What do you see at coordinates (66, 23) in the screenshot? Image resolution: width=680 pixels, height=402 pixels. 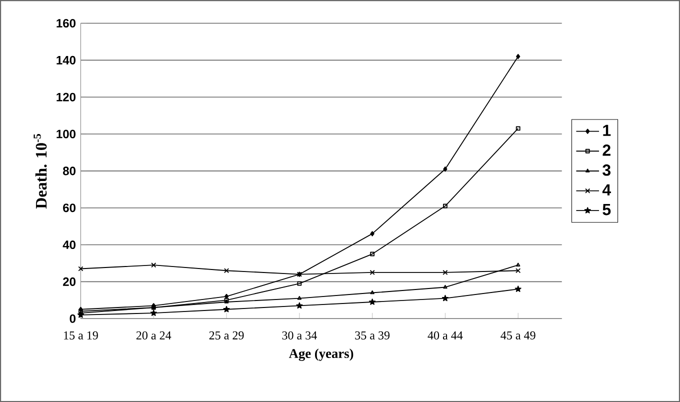 I see `y-tick-label: 160` at bounding box center [66, 23].